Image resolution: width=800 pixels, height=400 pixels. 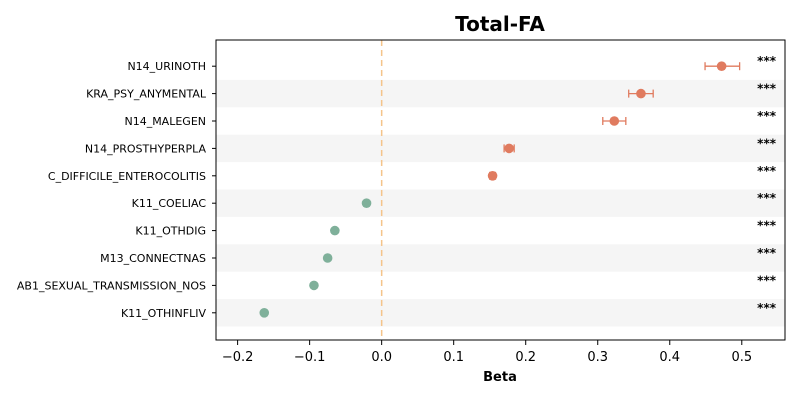 What do you see at coordinates (164, 313) in the screenshot?
I see `y-tick-label: K11_OTHINFLIV` at bounding box center [164, 313].